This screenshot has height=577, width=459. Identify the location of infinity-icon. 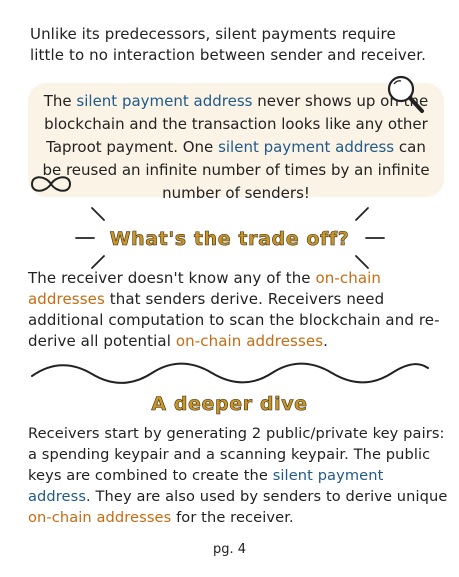
(51, 184).